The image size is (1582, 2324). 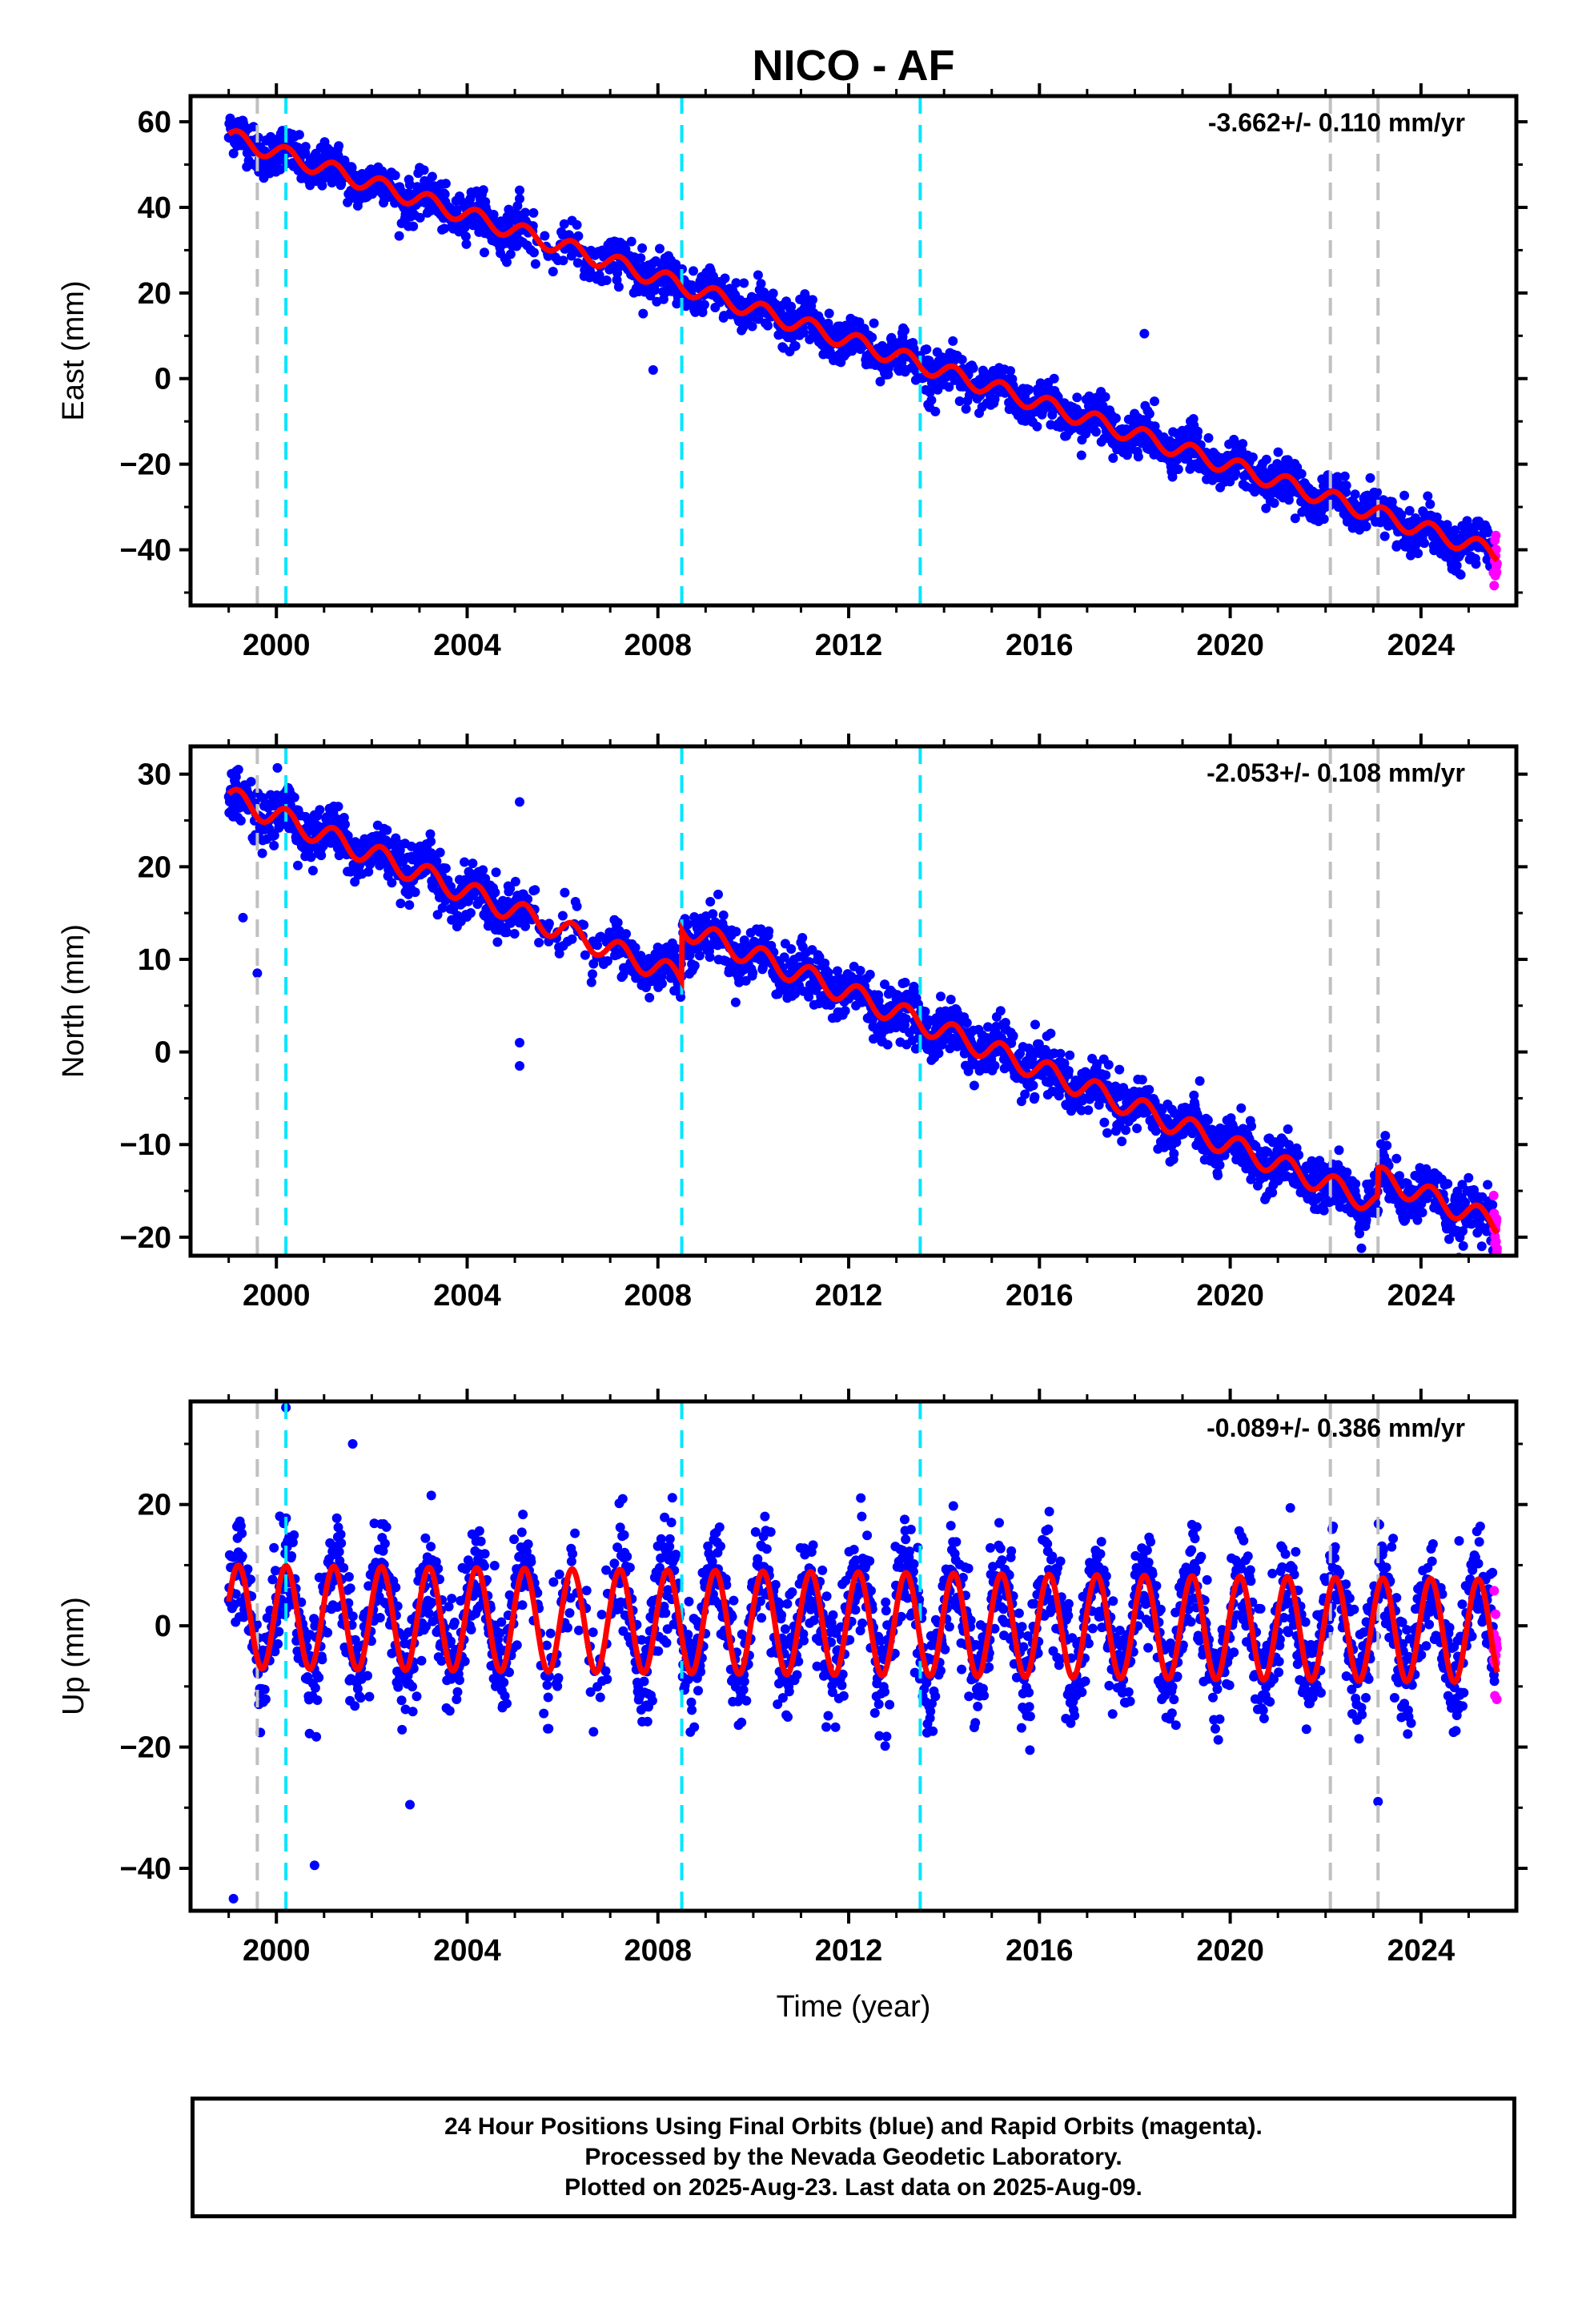 What do you see at coordinates (658, 645) in the screenshot?
I see `x-tick-label: 2008` at bounding box center [658, 645].